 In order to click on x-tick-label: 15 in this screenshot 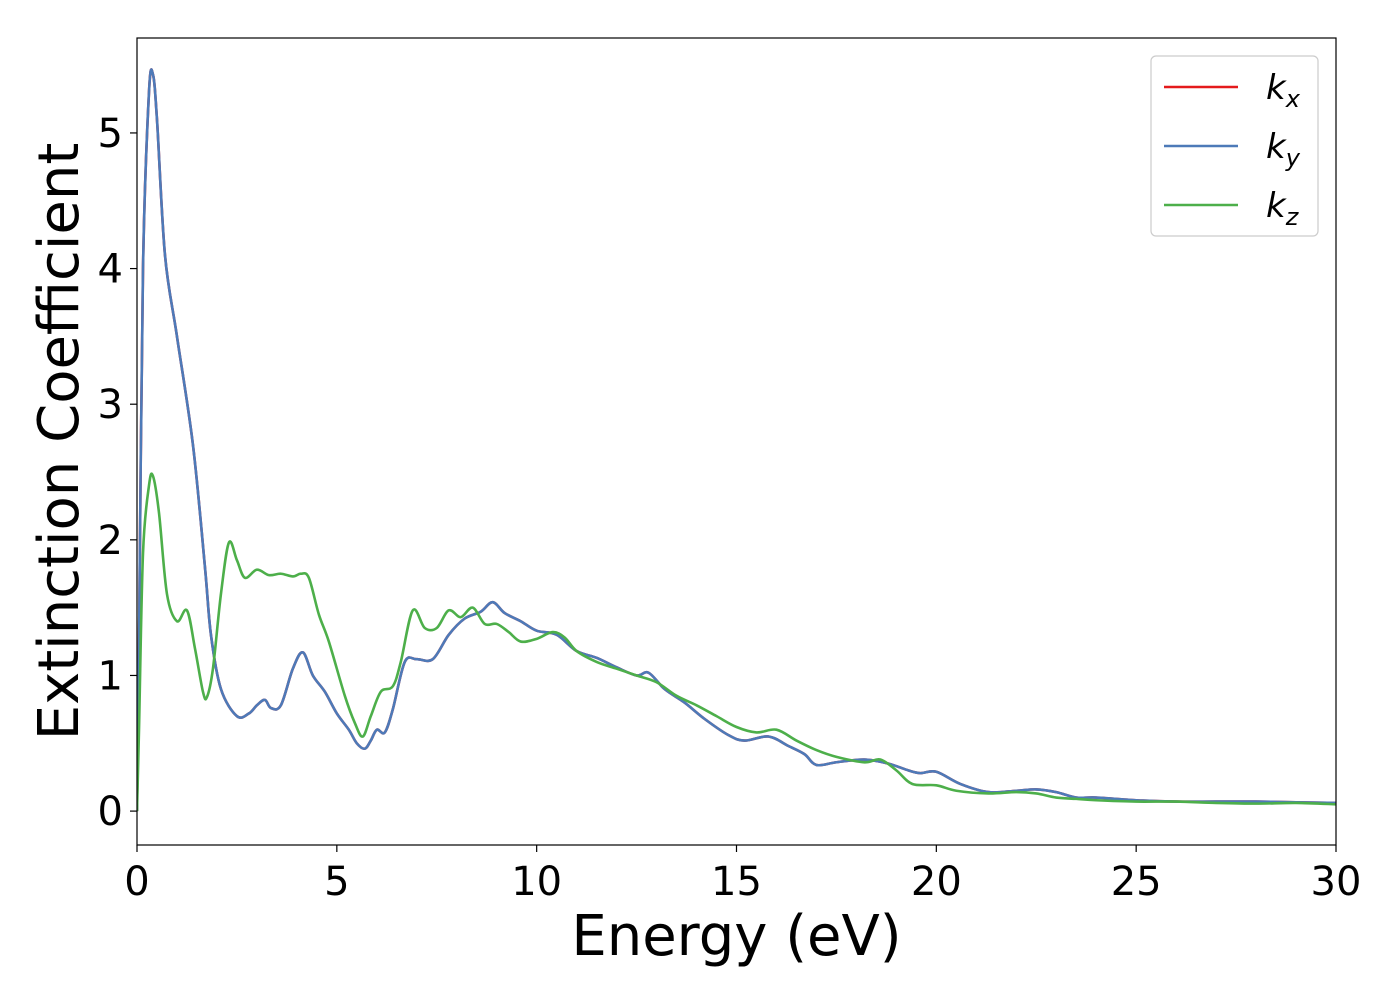, I will do `click(736, 882)`.